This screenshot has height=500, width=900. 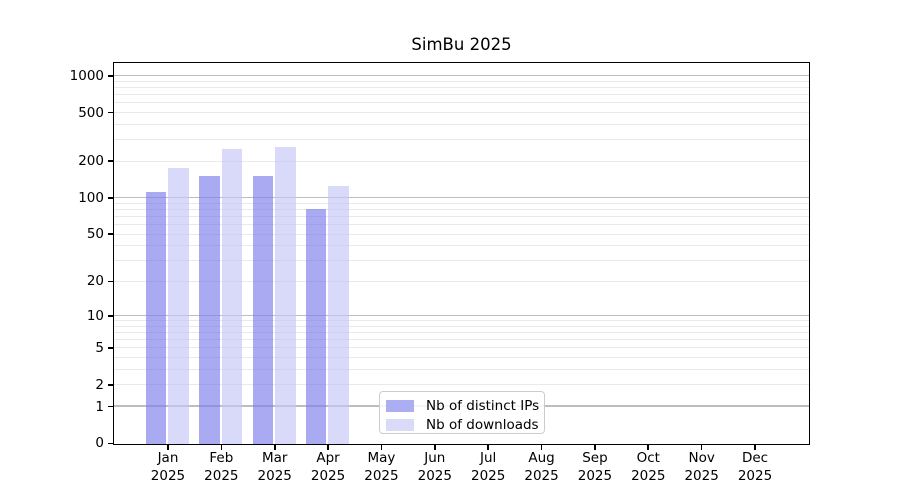 I want to click on legend: Nb of distinct IPs Nb of downloads, so click(x=462, y=412).